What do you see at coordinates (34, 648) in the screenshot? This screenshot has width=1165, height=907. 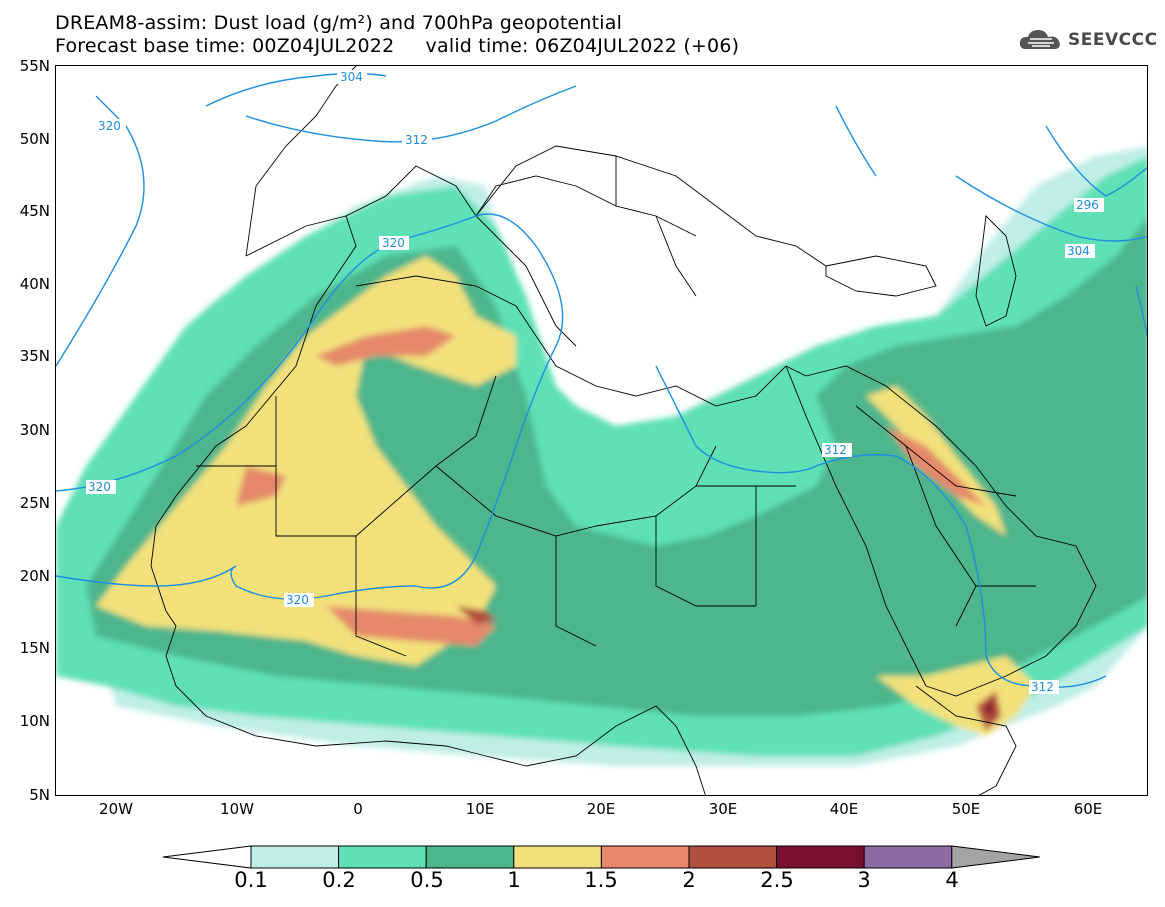 I see `lat-label-15n: 15N` at bounding box center [34, 648].